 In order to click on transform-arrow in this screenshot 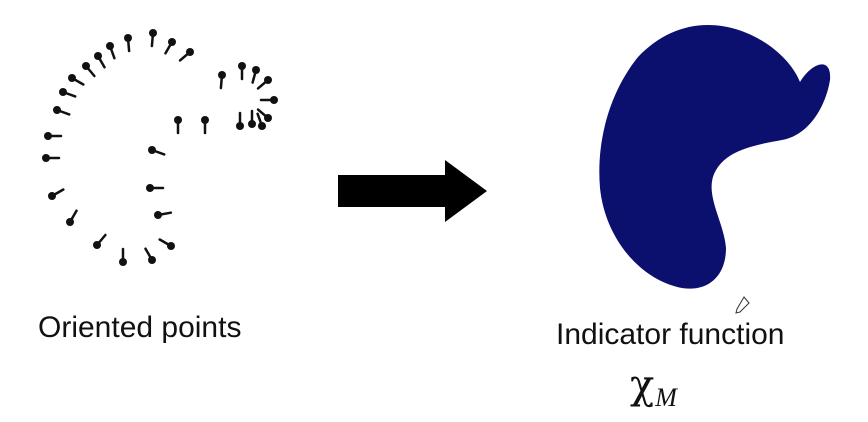, I will do `click(412, 191)`.